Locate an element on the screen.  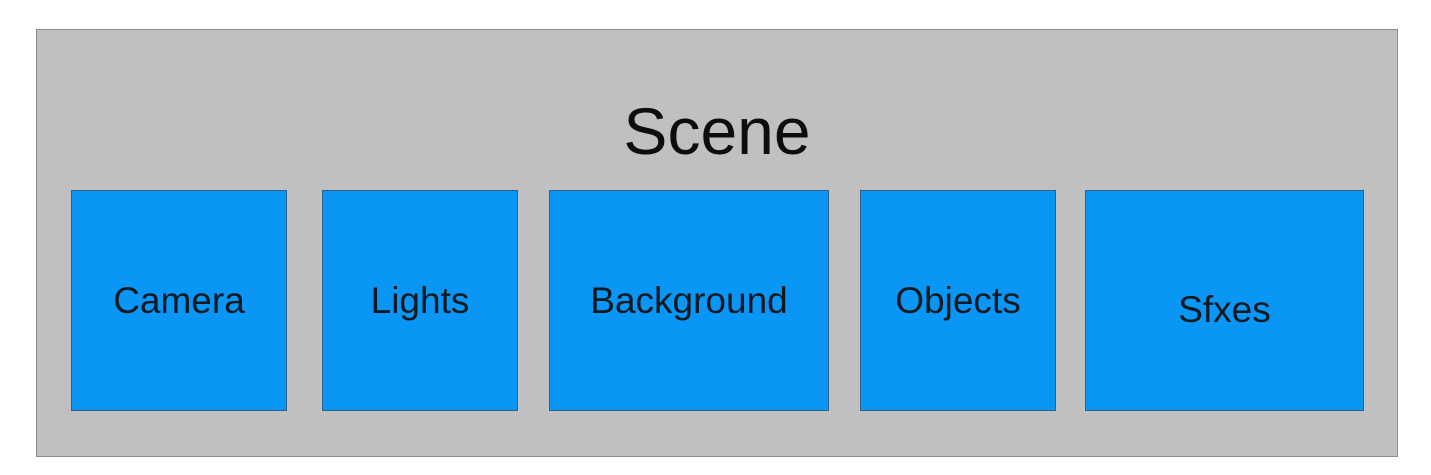
objects-box: Objects is located at coordinates (958, 300).